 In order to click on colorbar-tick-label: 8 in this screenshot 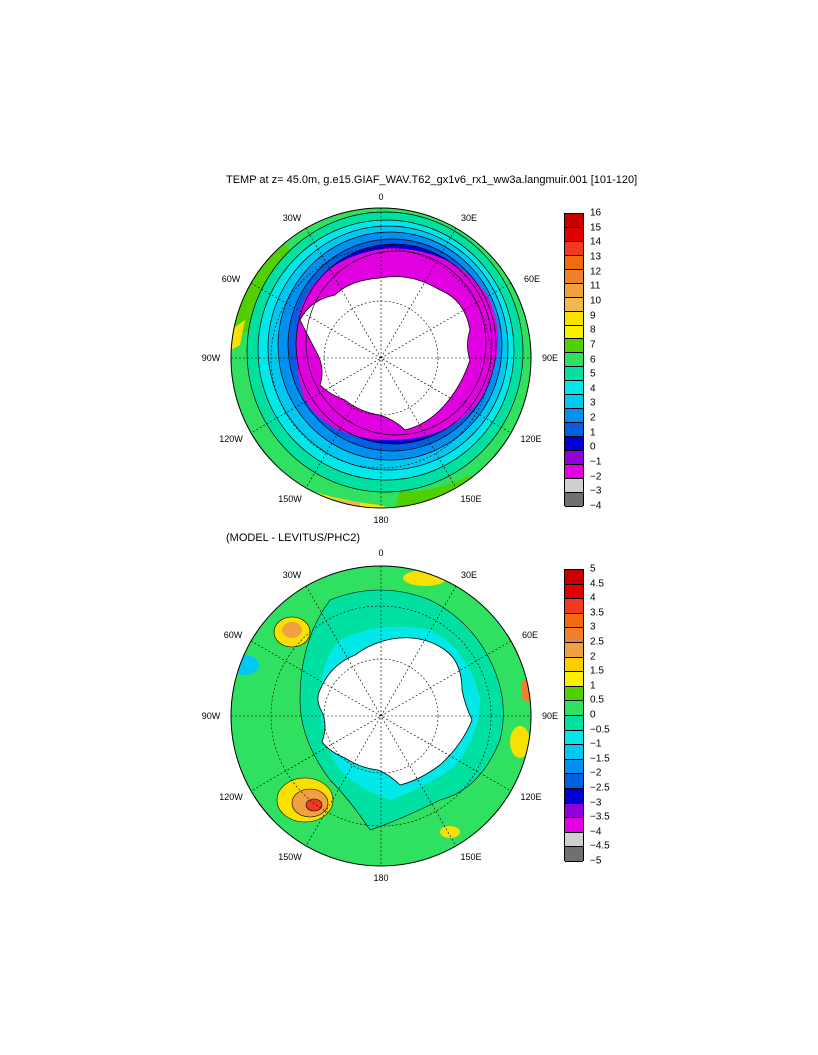, I will do `click(593, 330)`.